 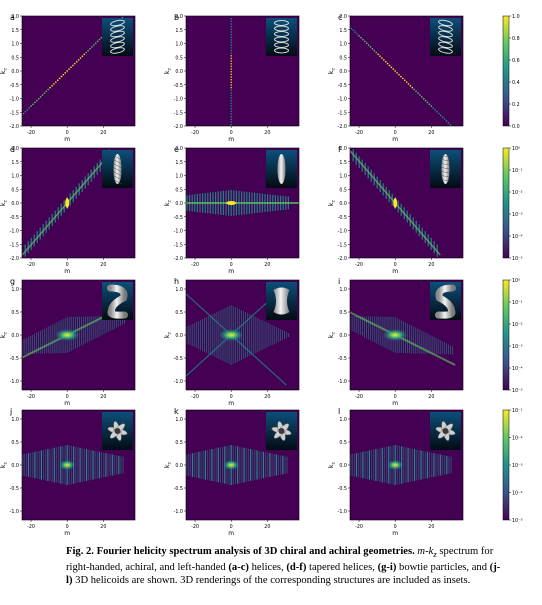 What do you see at coordinates (517, 193) in the screenshot?
I see `colorbar-tick-label: 10⁻²` at bounding box center [517, 193].